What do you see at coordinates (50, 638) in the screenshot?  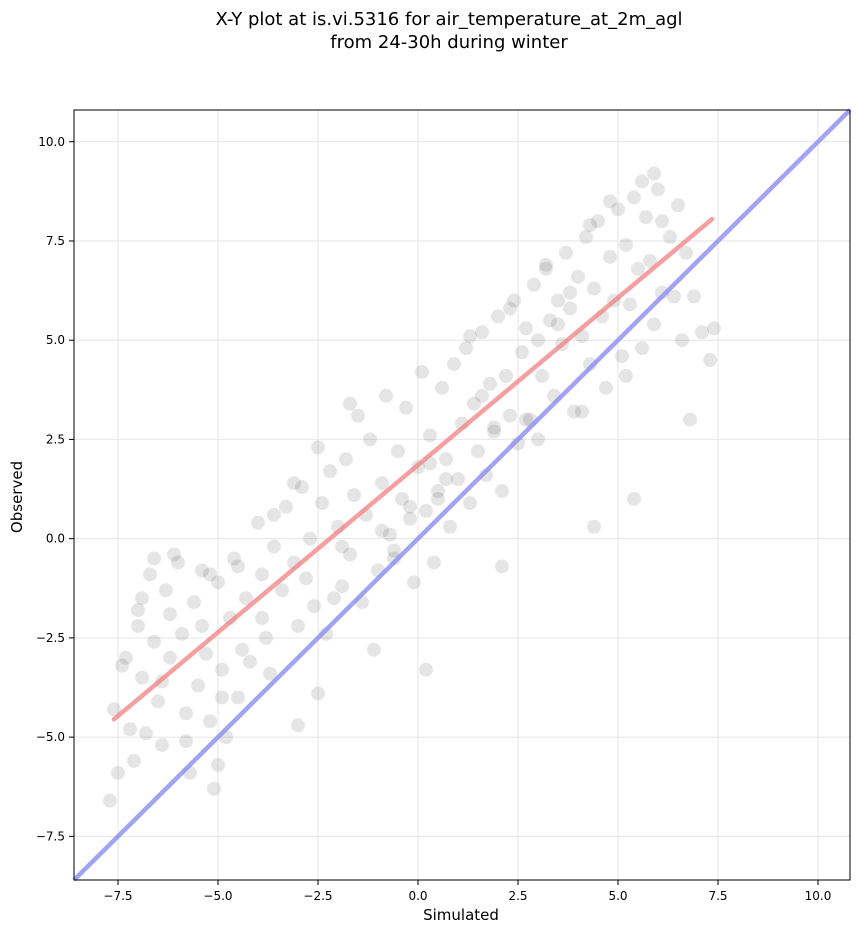 I see `y-tick-label-2: −2.5` at bounding box center [50, 638].